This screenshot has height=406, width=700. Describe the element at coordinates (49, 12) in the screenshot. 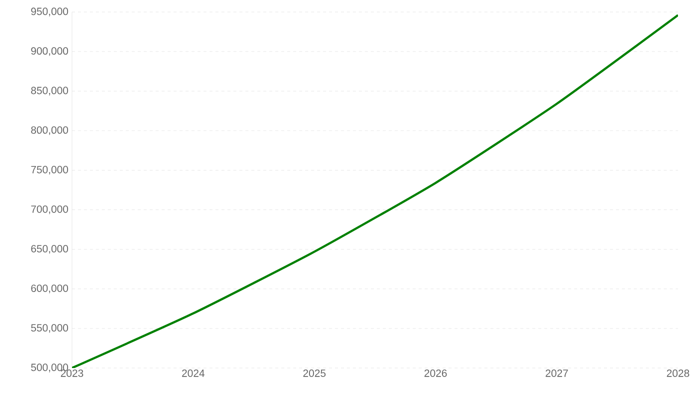

I see `y-tick-label: 950,000` at that location.